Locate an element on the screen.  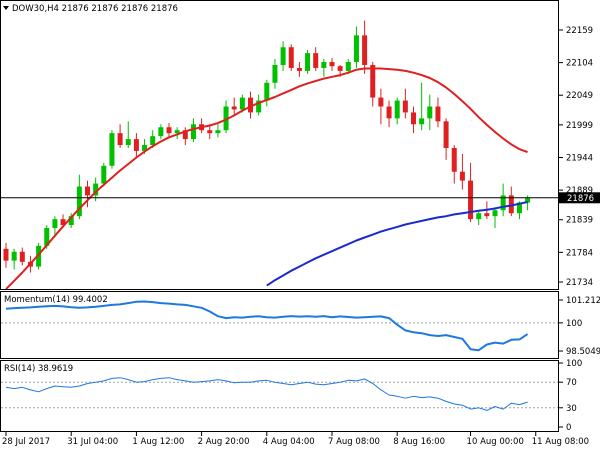
time-tick-label: 1 Aug 12:00 is located at coordinates (158, 442).